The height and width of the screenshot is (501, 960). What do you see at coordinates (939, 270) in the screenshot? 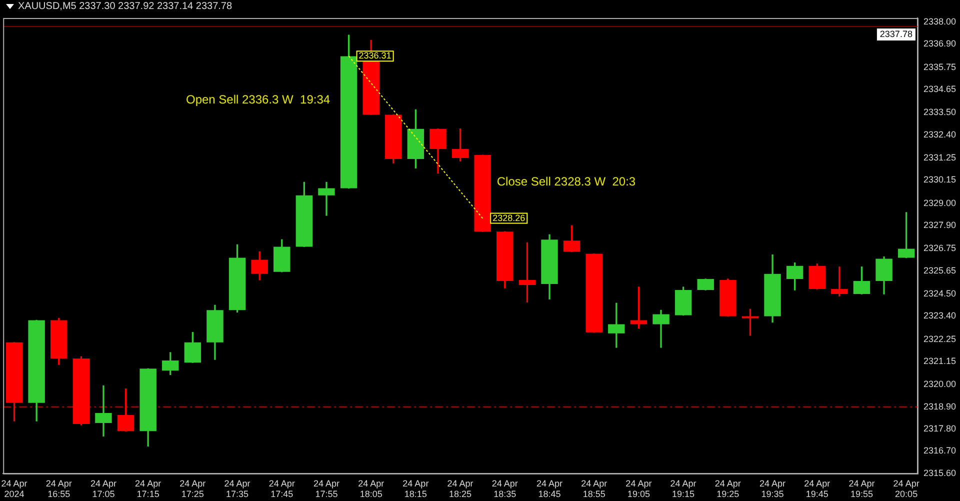
I see `y-tick-label: 2325.65` at bounding box center [939, 270].